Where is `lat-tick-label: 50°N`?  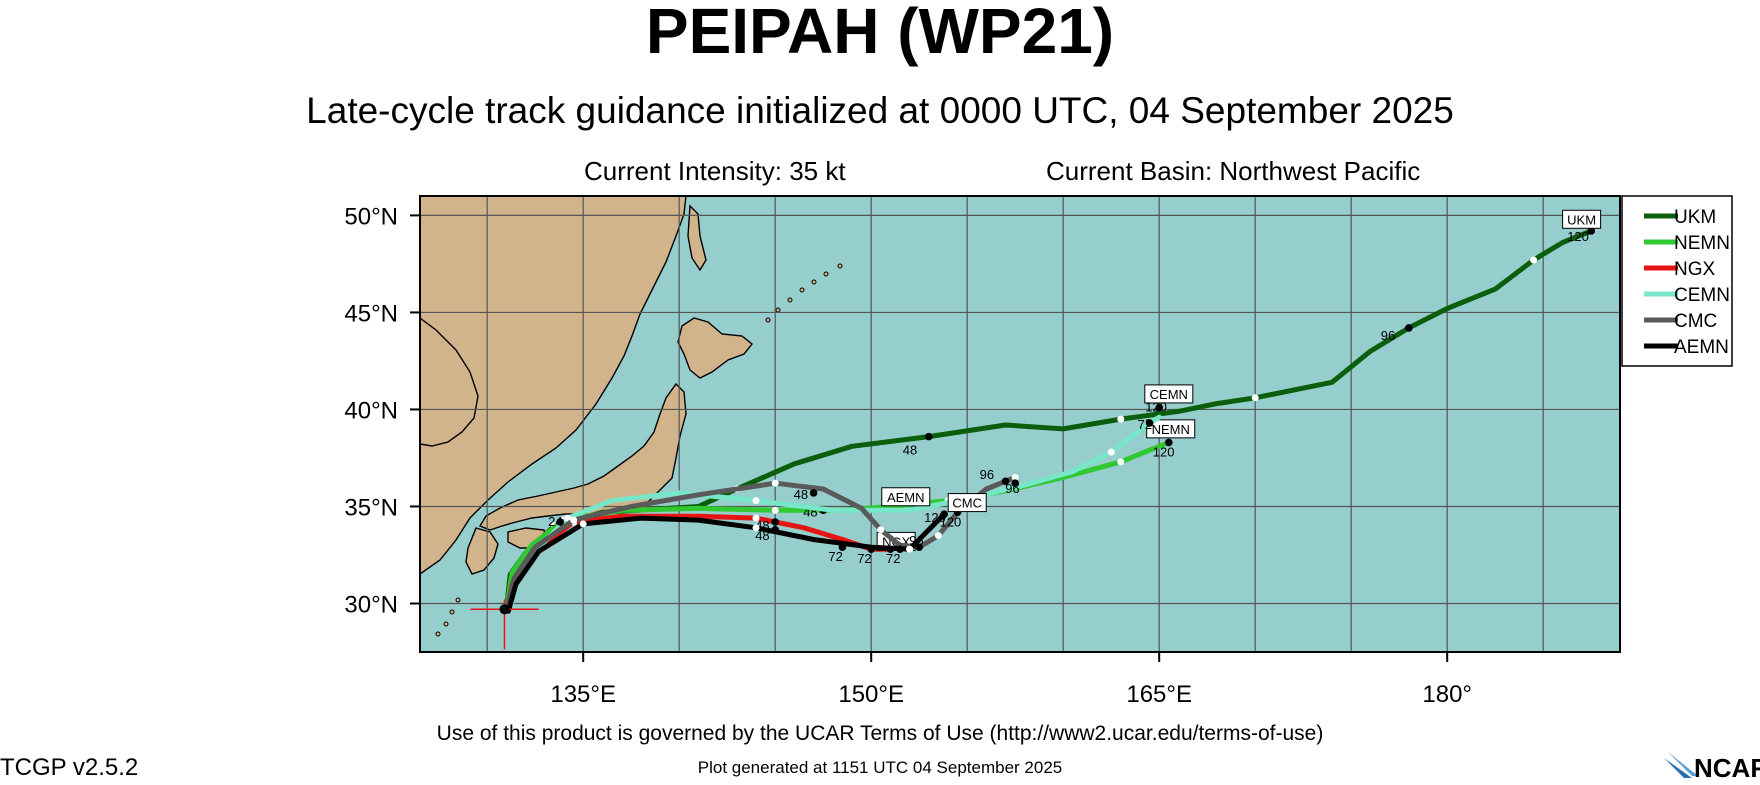
lat-tick-label: 50°N is located at coordinates (371, 216).